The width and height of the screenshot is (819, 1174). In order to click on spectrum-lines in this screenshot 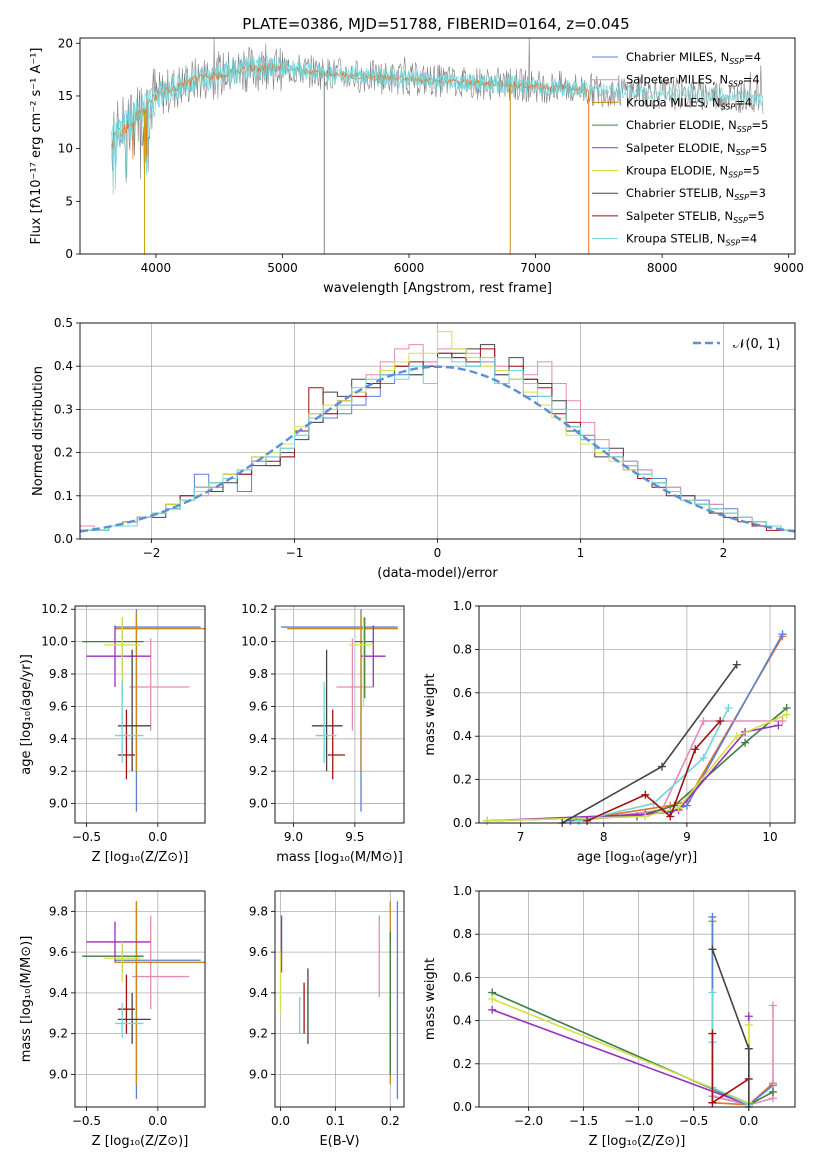, I will do `click(437, 146)`.